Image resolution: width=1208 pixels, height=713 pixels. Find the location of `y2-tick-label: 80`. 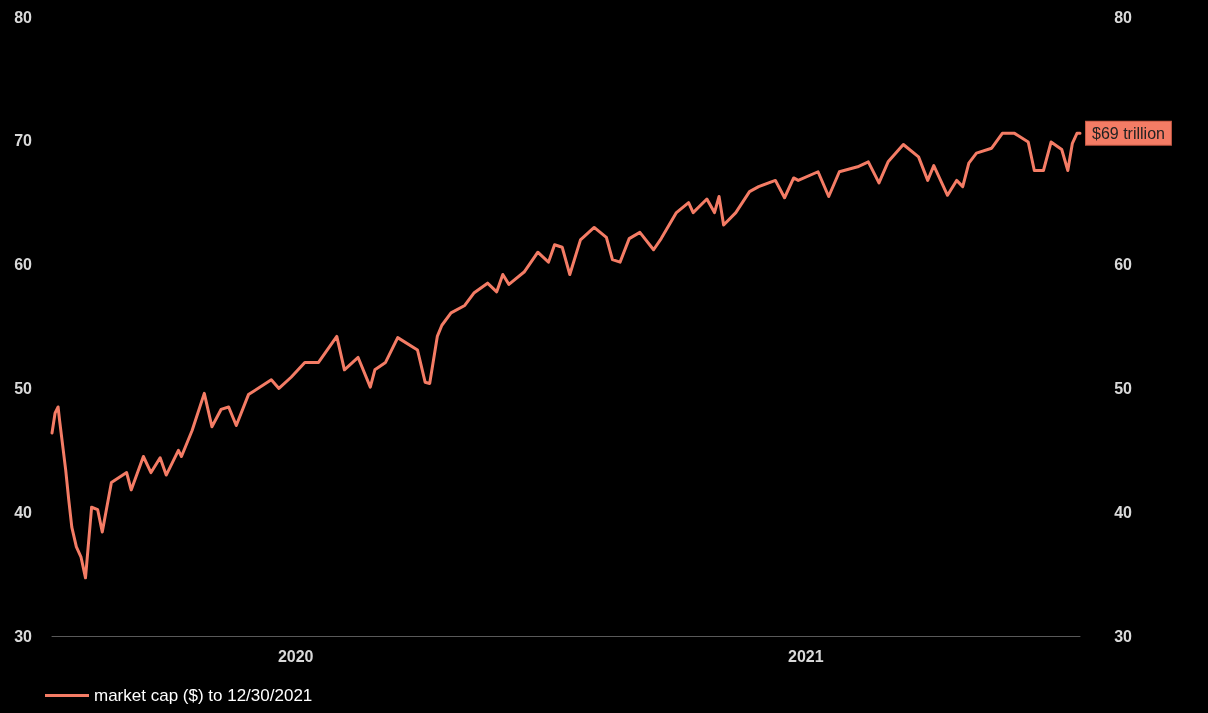

y2-tick-label: 80 is located at coordinates (1123, 17).